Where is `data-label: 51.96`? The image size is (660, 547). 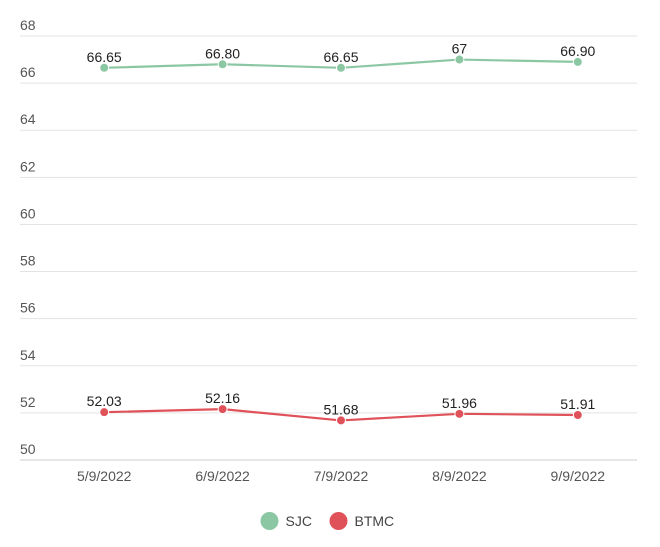 data-label: 51.96 is located at coordinates (459, 403).